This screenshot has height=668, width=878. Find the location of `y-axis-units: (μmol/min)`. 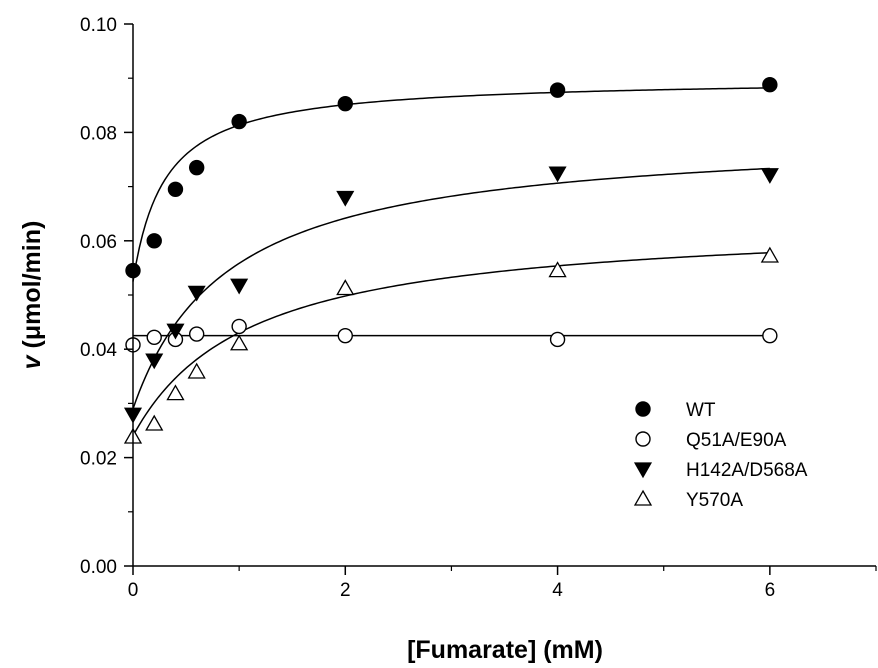

y-axis-units: (μmol/min) is located at coordinates (32, 285).